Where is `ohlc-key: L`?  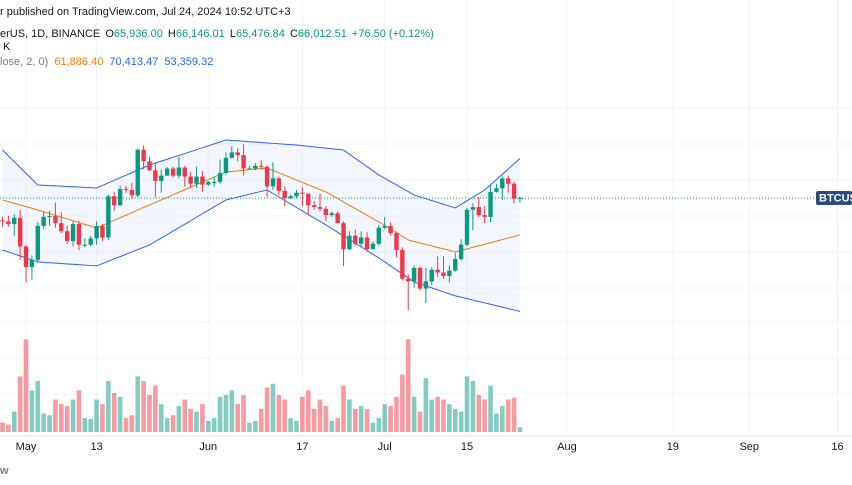 ohlc-key: L is located at coordinates (233, 34).